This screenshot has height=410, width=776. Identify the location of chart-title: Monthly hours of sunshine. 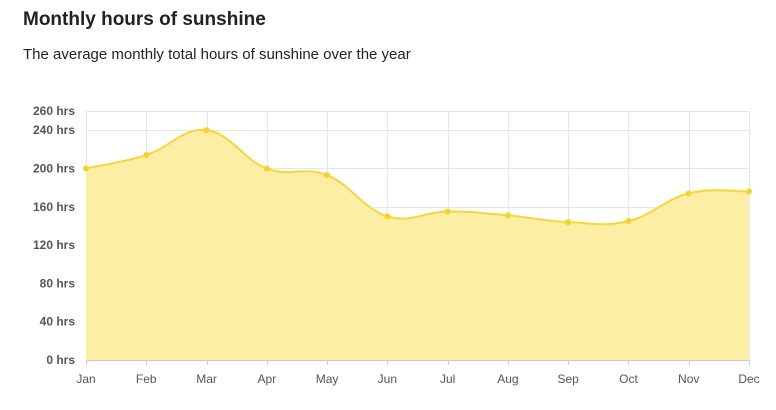
(144, 19).